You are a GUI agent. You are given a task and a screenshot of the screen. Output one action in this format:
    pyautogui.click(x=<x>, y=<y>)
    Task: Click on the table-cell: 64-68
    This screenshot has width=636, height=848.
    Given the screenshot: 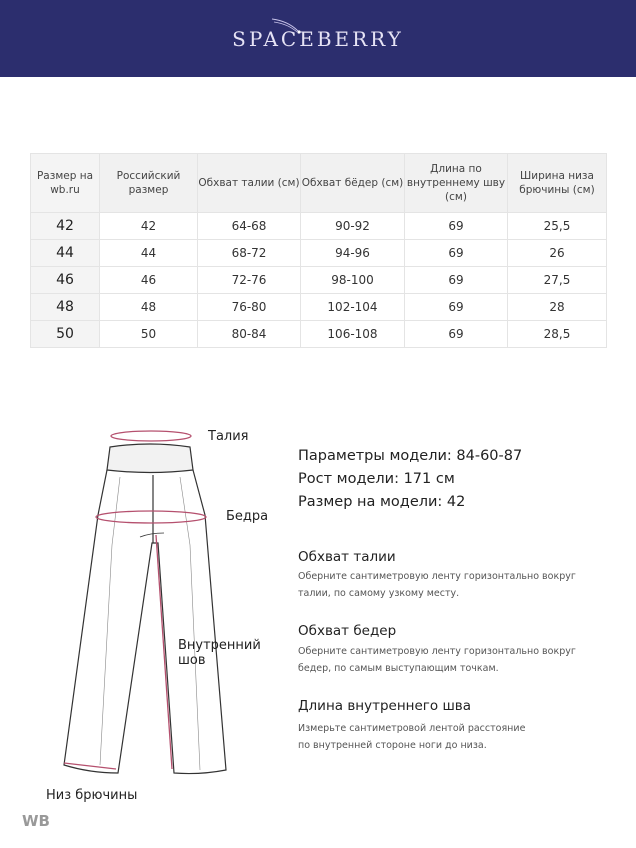 What is the action you would take?
    pyautogui.click(x=249, y=226)
    